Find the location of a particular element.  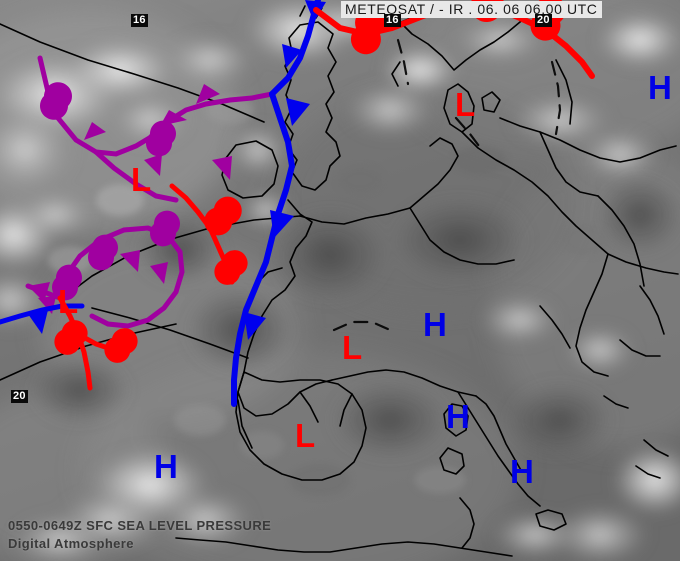

low-pressure-marker-northern-iberia: L is located at coordinates (352, 347).